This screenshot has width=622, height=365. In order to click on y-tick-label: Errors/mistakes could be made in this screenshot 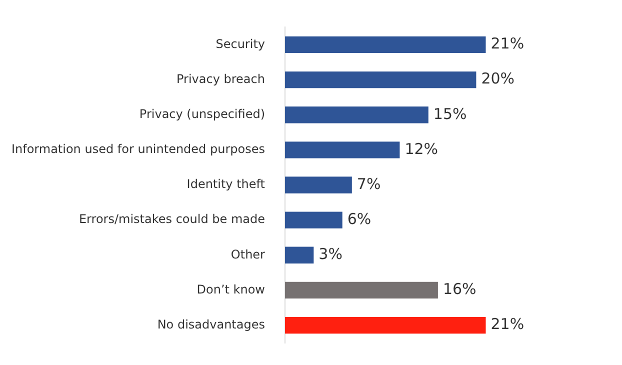, I will do `click(171, 219)`.